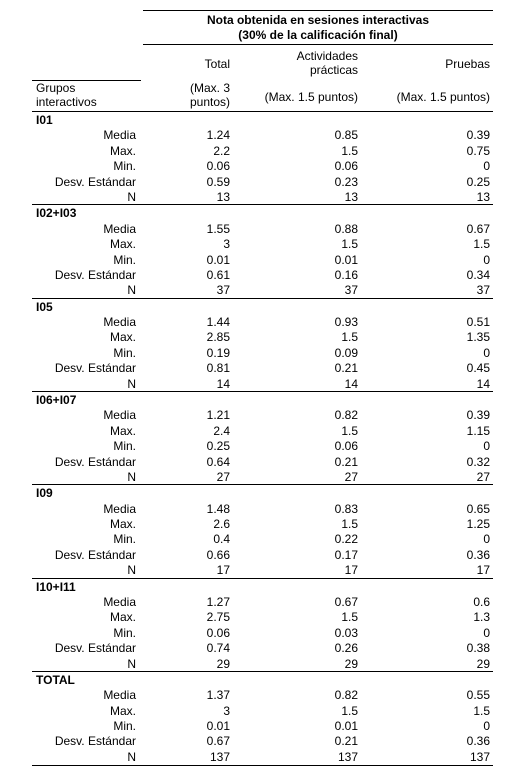  Describe the element at coordinates (44, 120) in the screenshot. I see `group-name: I01` at that location.